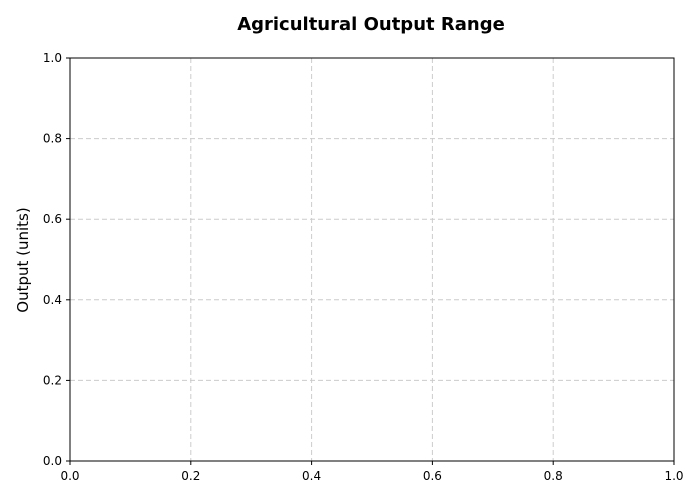 This screenshot has width=700, height=500. Describe the element at coordinates (52, 461) in the screenshot. I see `y-tick-label: 0.0` at that location.